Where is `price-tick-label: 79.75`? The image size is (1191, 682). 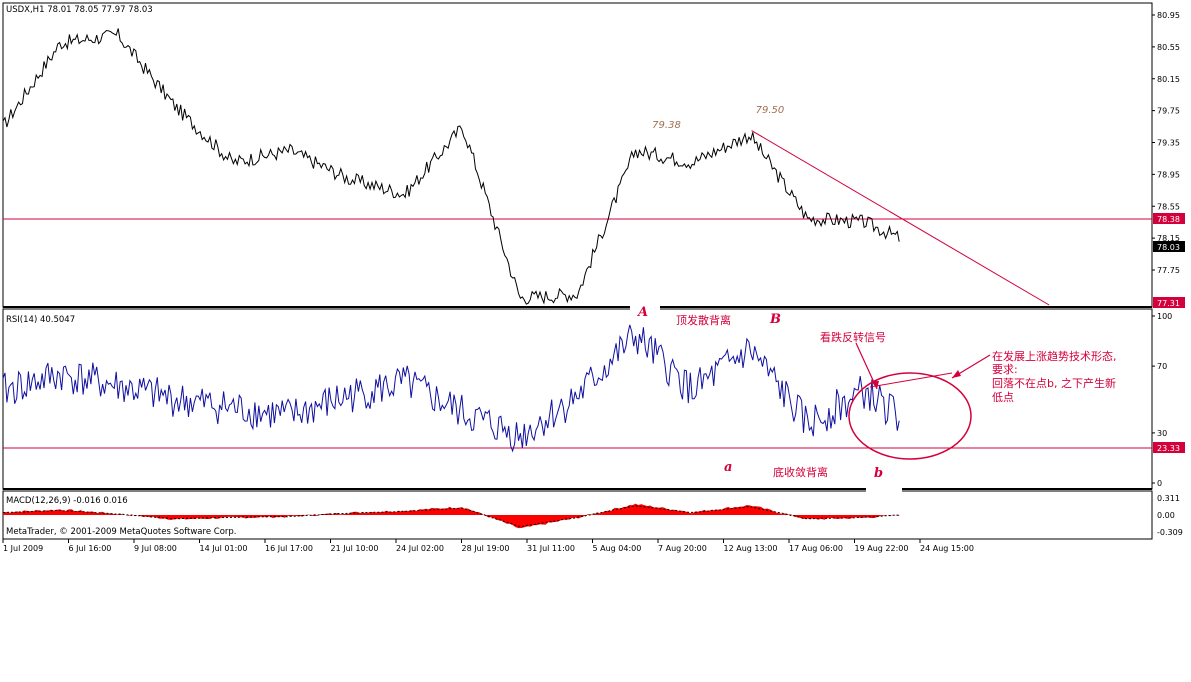 price-tick-label: 79.75 is located at coordinates (1168, 111).